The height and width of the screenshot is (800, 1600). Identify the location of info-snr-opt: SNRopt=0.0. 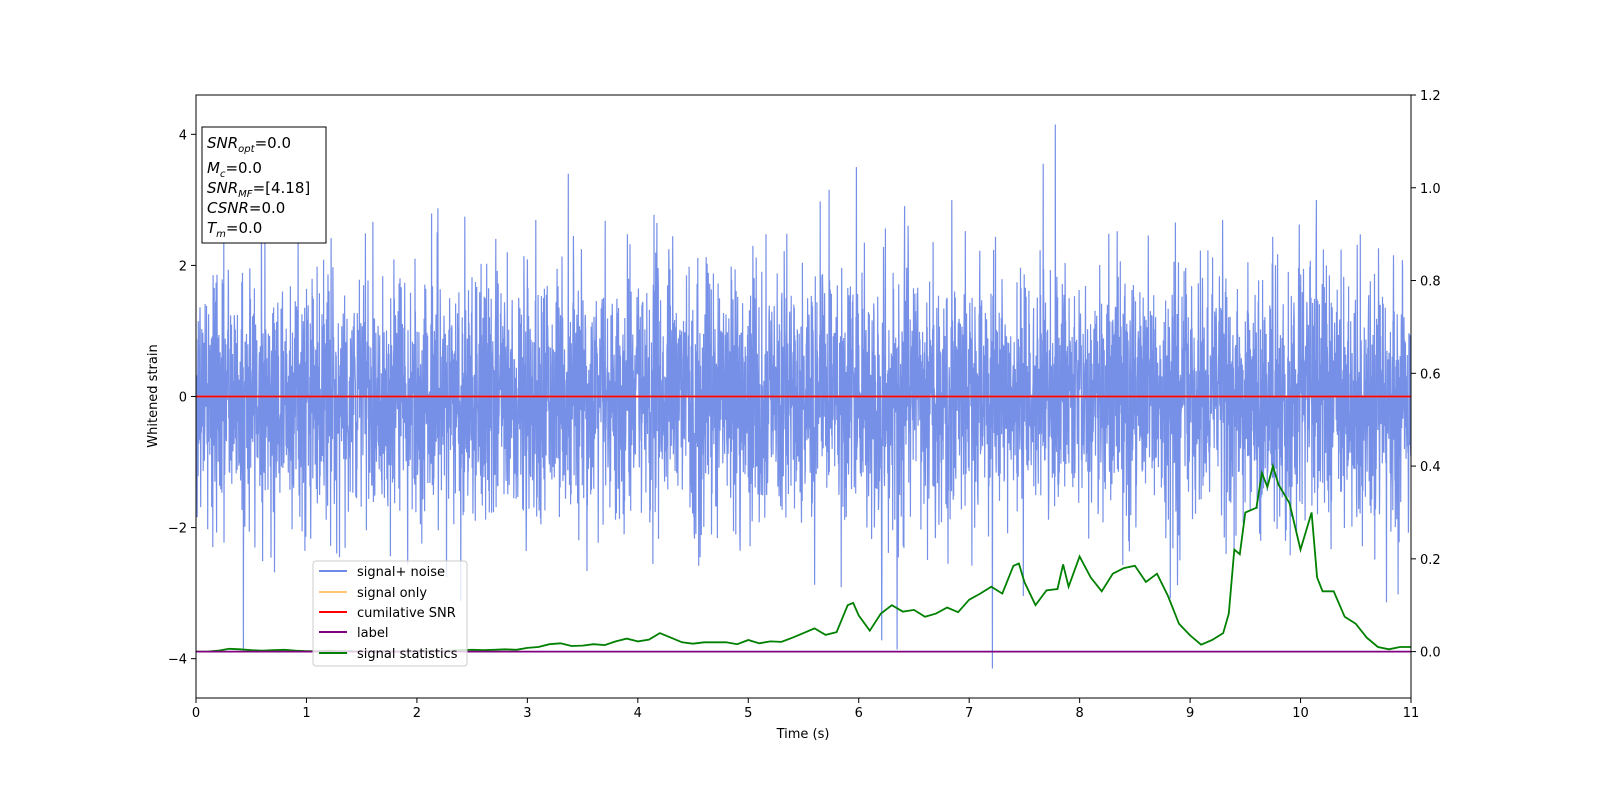
(249, 144).